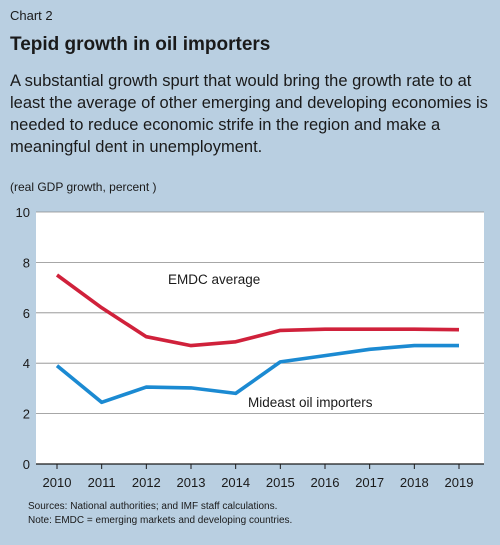 This screenshot has height=545, width=500. I want to click on y-tick-label: 10, so click(23, 212).